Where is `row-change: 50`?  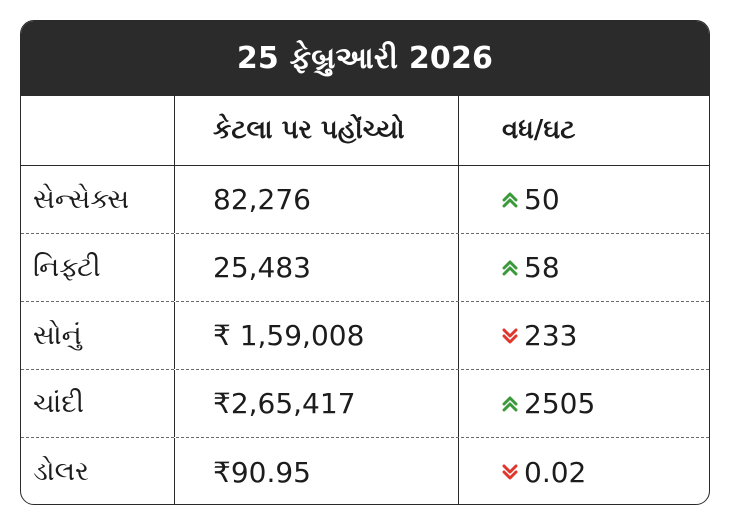 row-change: 50 is located at coordinates (542, 199).